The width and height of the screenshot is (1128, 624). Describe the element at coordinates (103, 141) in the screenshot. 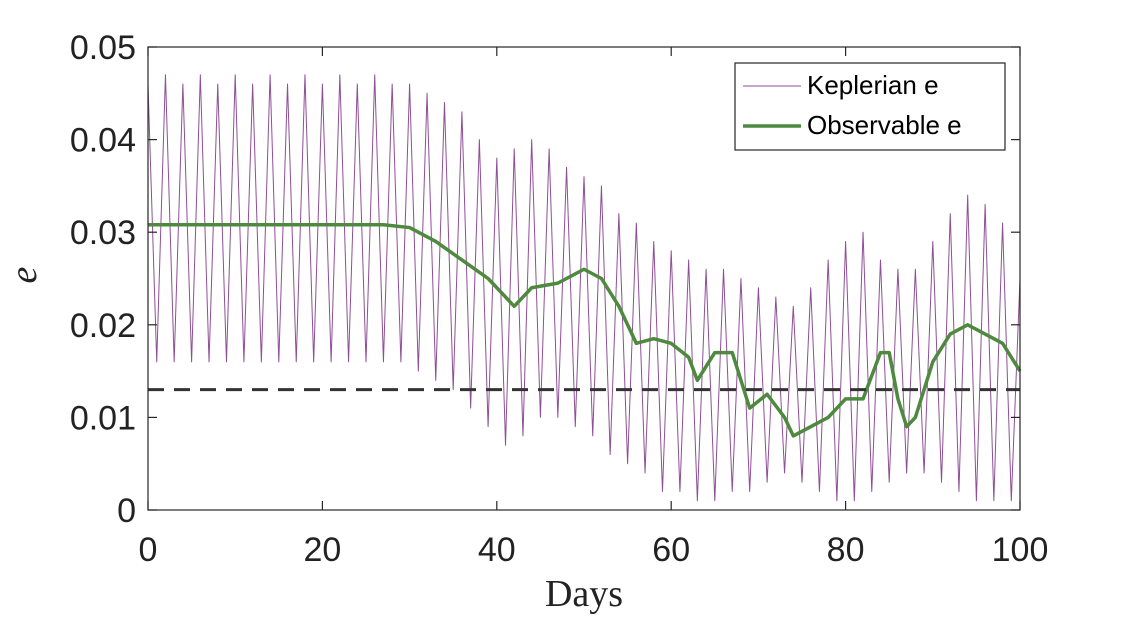

I see `y-tick-label: 0.04` at that location.